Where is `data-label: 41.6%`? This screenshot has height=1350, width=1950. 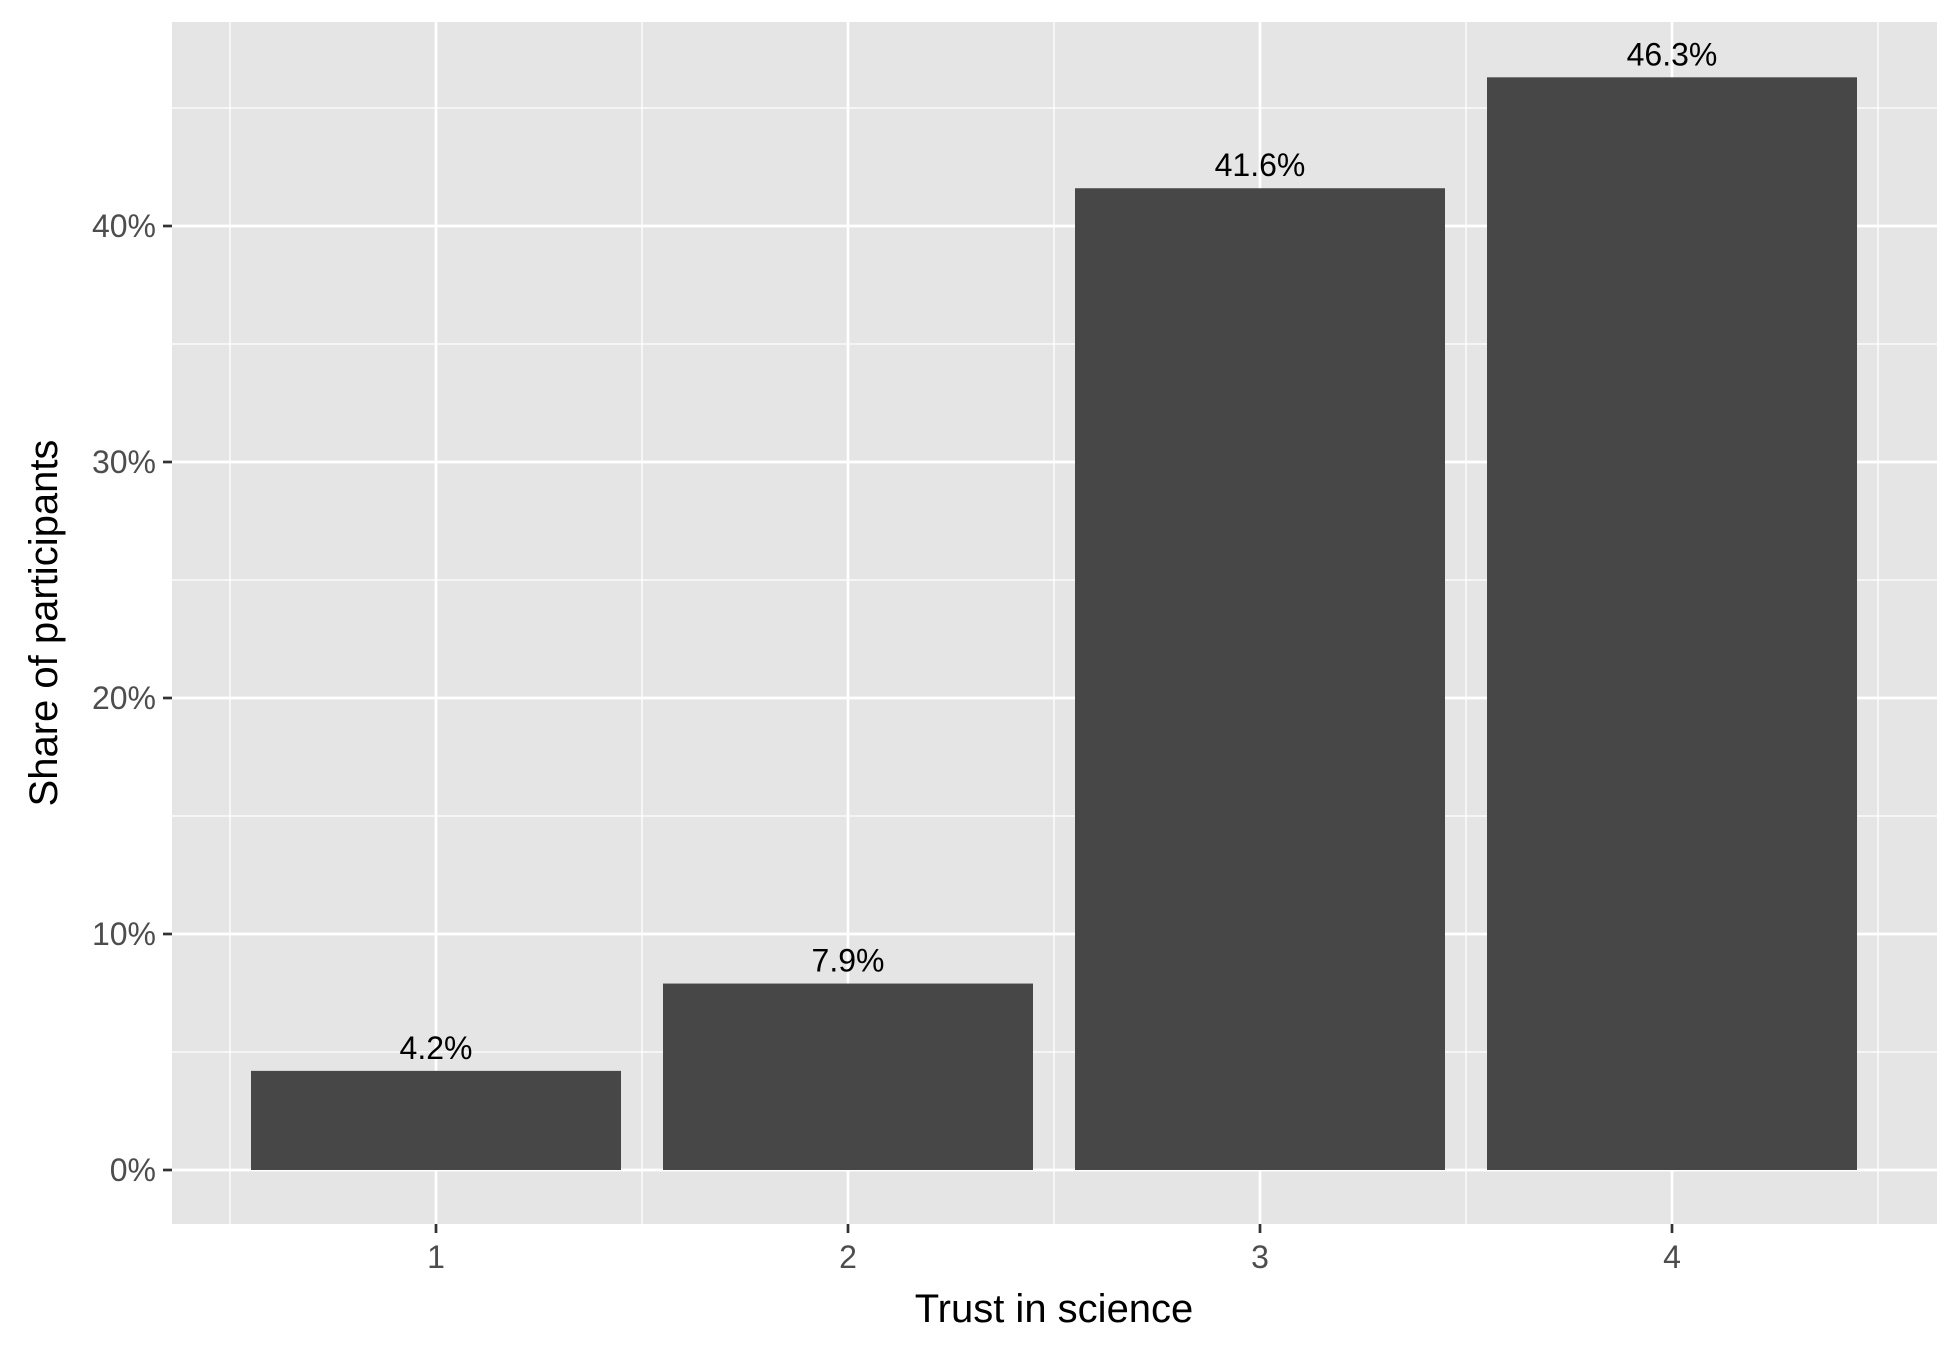
data-label: 41.6% is located at coordinates (1260, 165).